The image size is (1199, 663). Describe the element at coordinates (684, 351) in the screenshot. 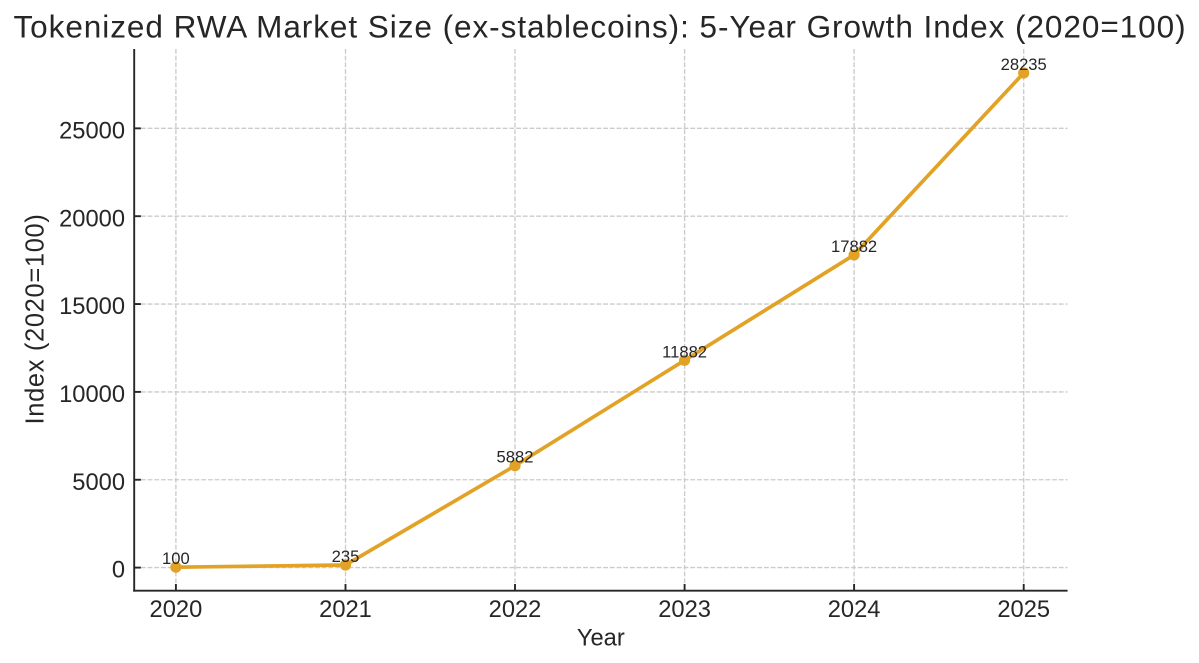

I see `svg-text: 11882` at that location.